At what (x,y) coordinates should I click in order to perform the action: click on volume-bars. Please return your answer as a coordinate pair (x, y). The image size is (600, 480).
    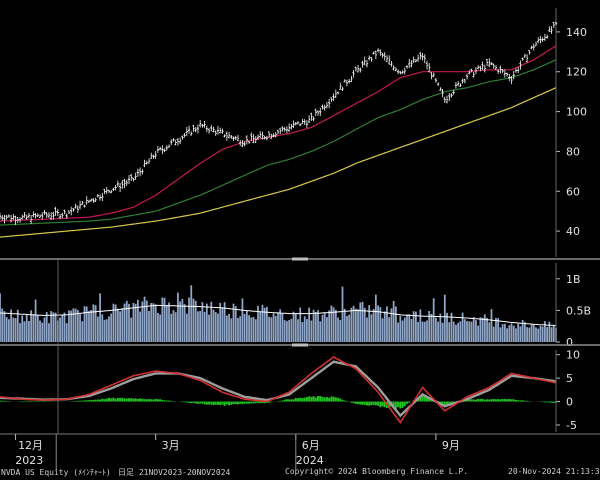
    Looking at the image, I should click on (278, 313).